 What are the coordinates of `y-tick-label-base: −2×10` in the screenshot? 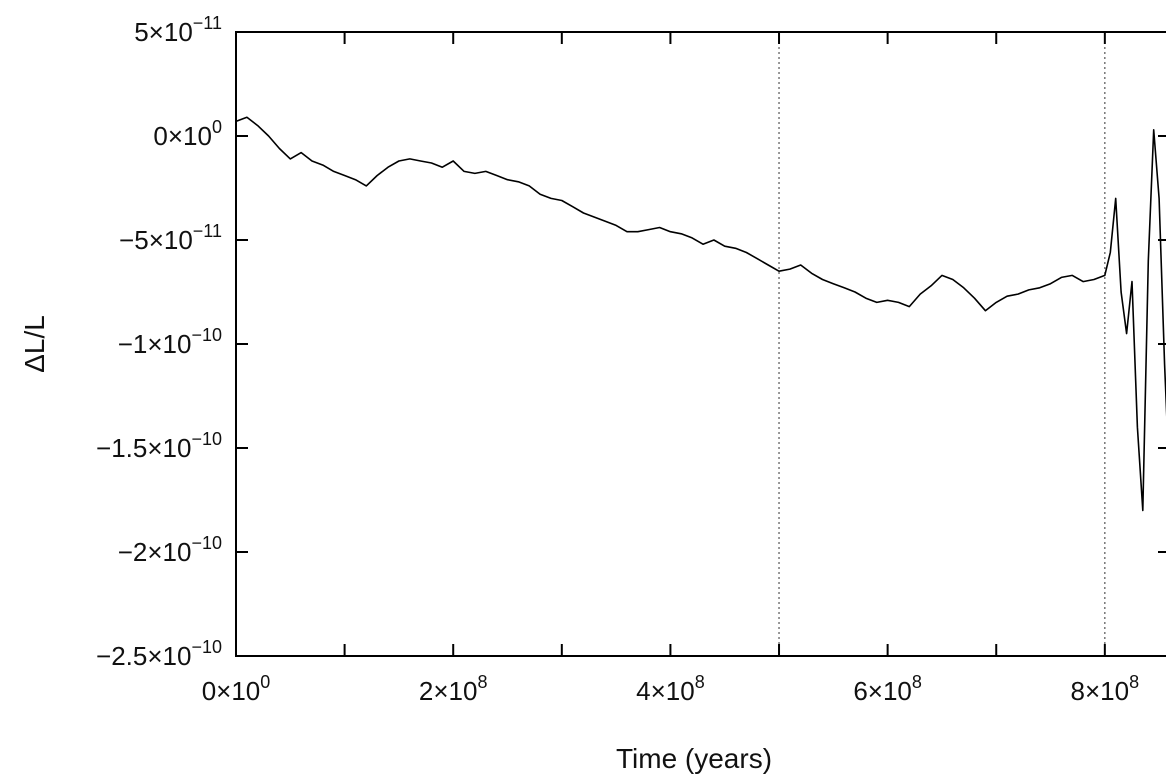 It's located at (155, 552).